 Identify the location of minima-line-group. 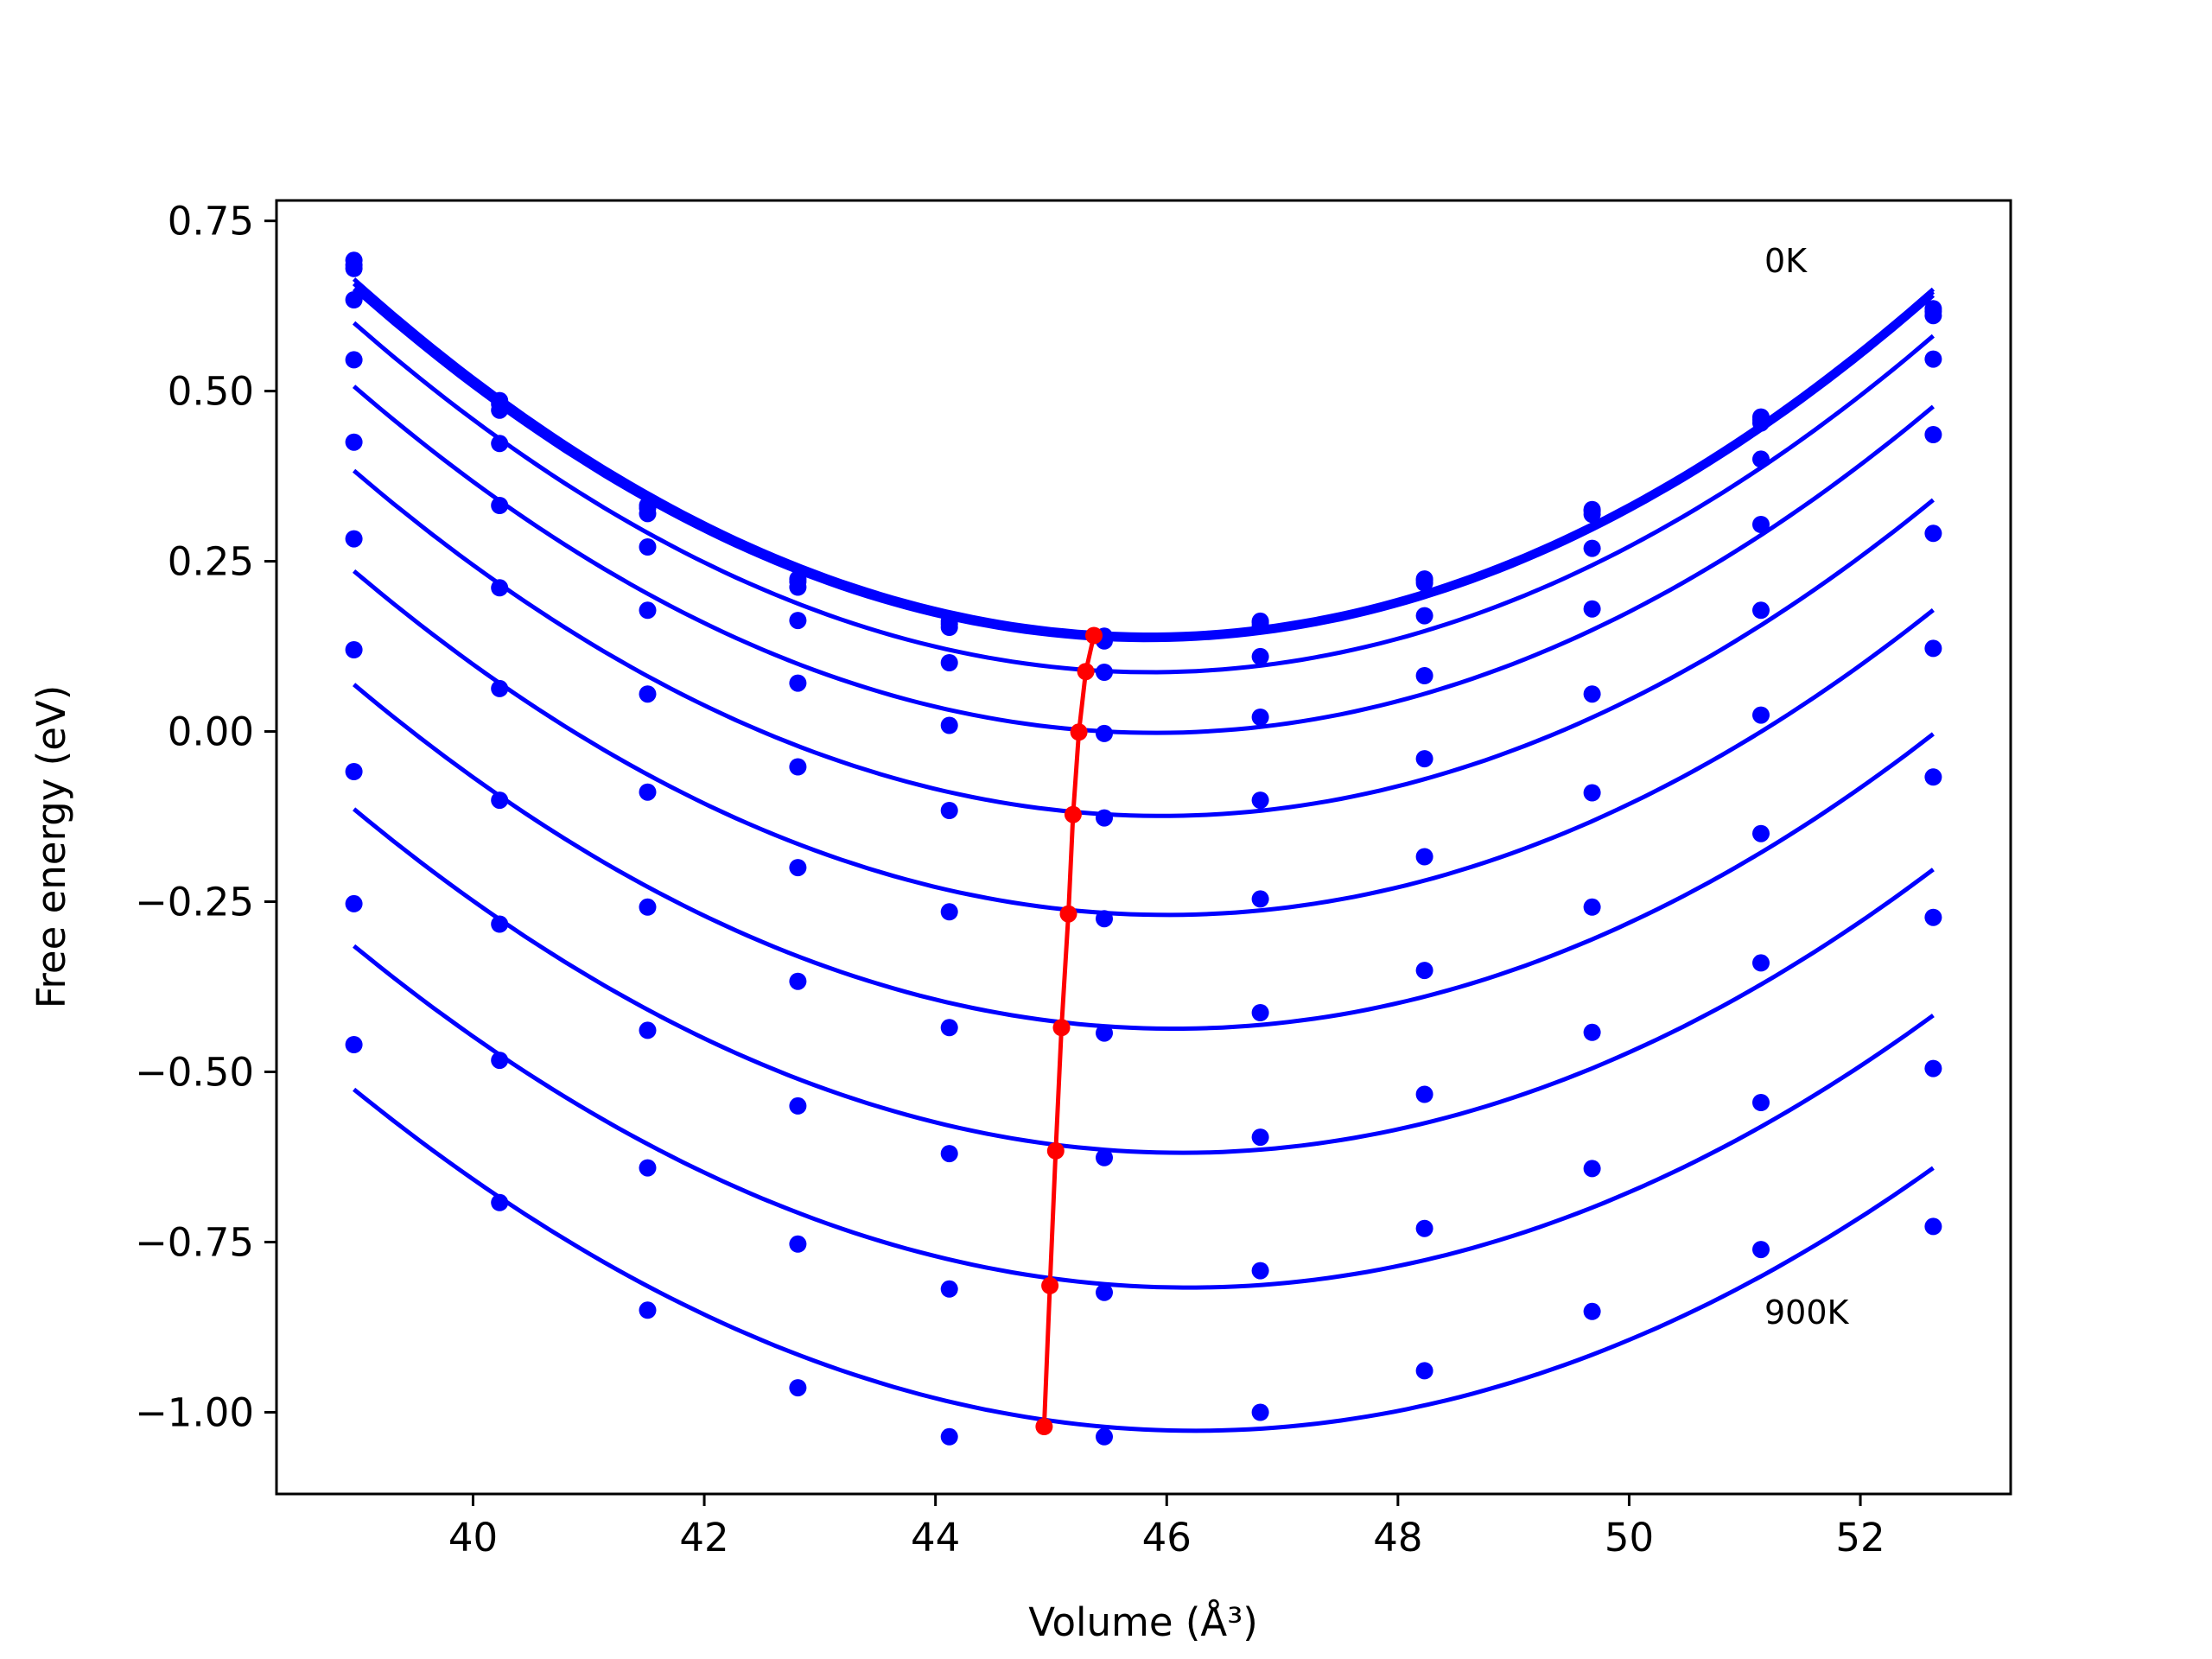
(1069, 1030).